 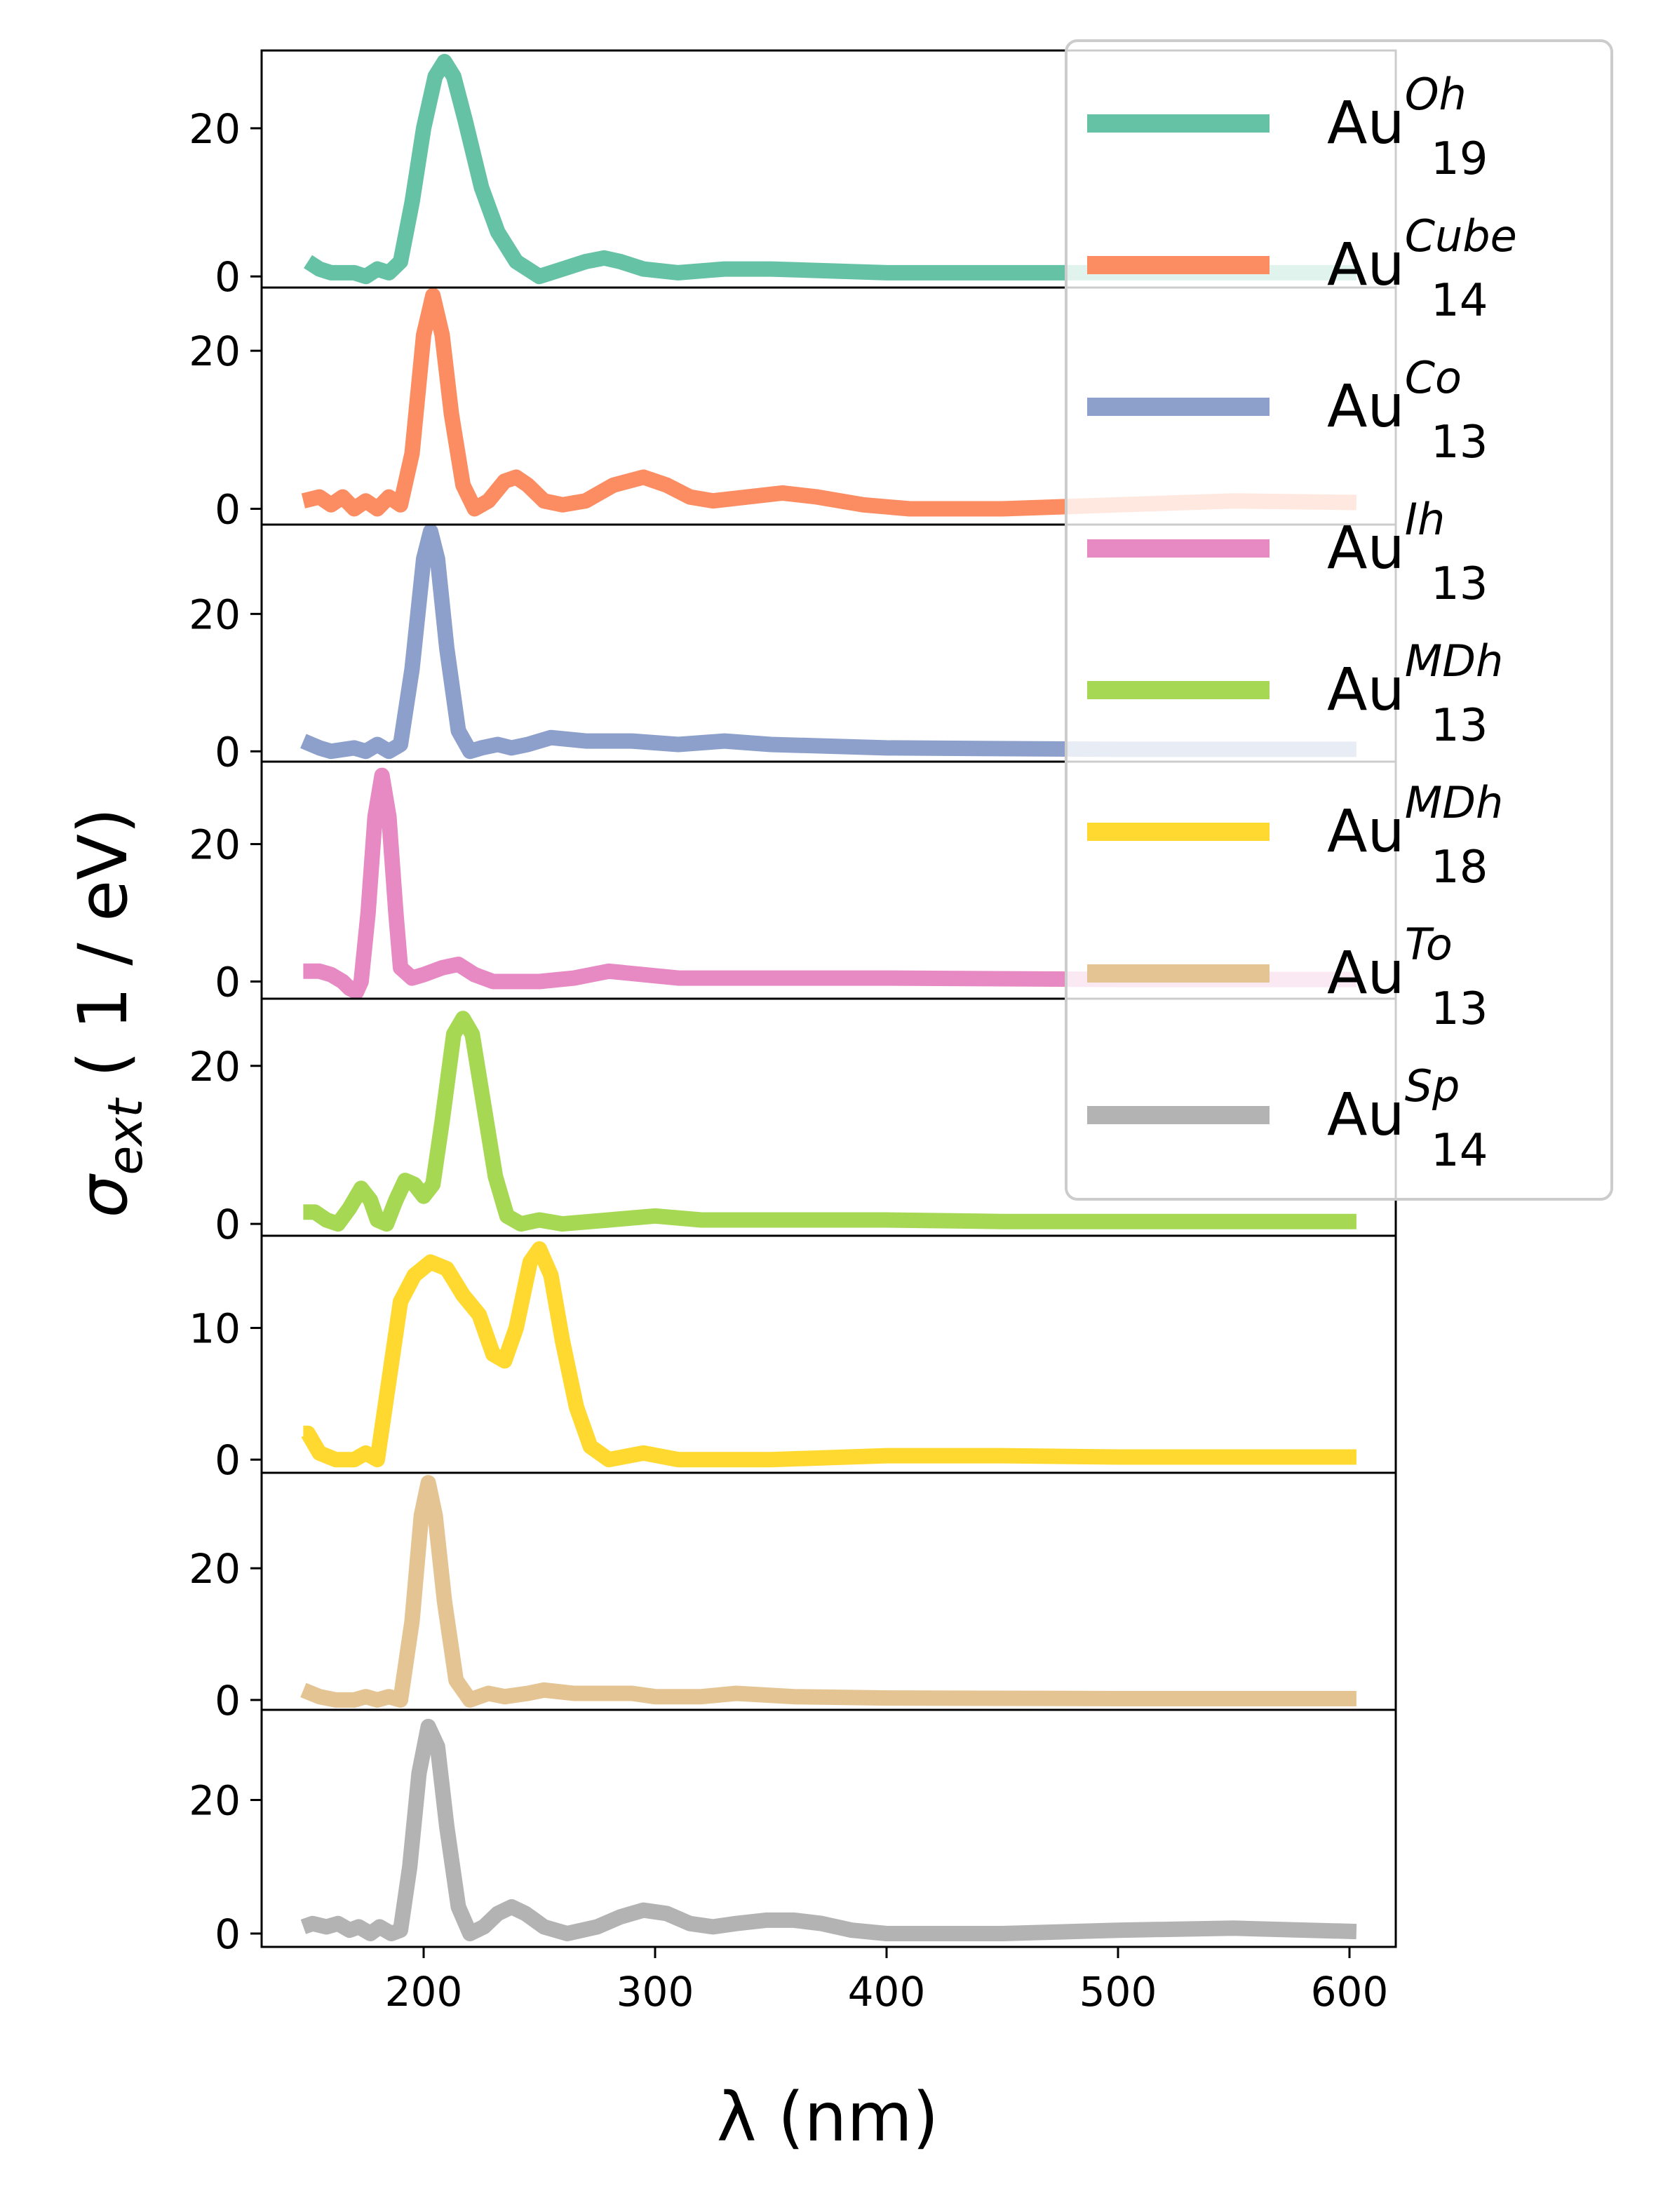 What do you see at coordinates (1407, 552) in the screenshot?
I see `legend-label: AuIh 13` at bounding box center [1407, 552].